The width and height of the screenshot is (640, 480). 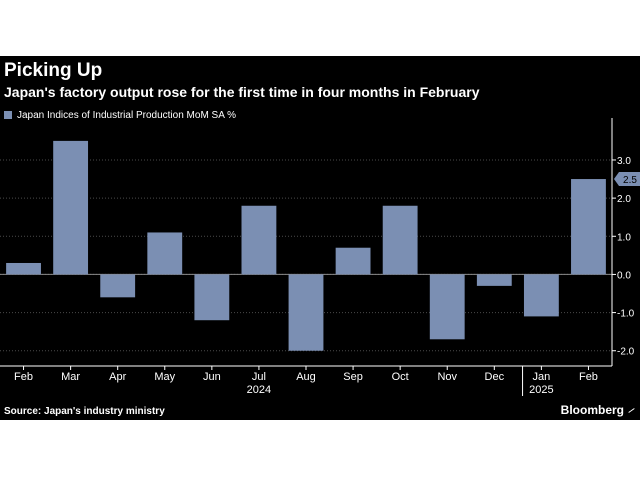 What do you see at coordinates (626, 314) in the screenshot?
I see `y-tick-label: -1.0` at bounding box center [626, 314].